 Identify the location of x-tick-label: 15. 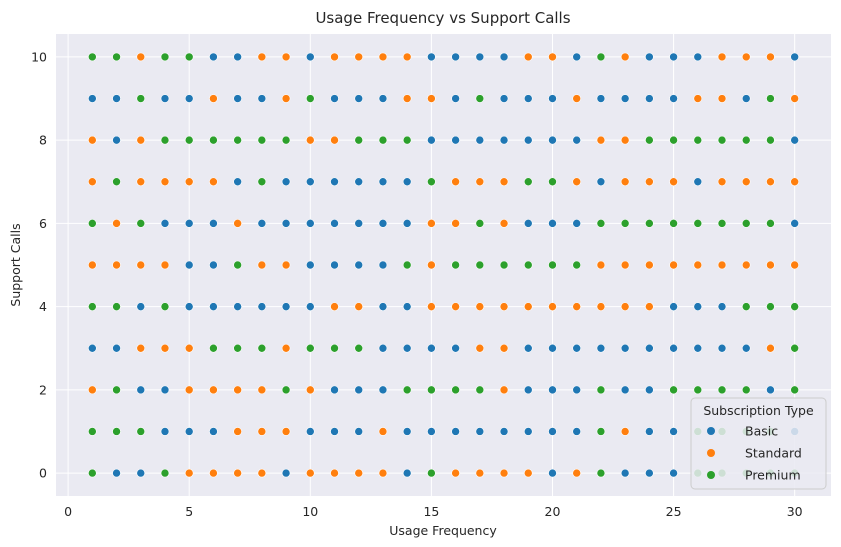
(431, 511).